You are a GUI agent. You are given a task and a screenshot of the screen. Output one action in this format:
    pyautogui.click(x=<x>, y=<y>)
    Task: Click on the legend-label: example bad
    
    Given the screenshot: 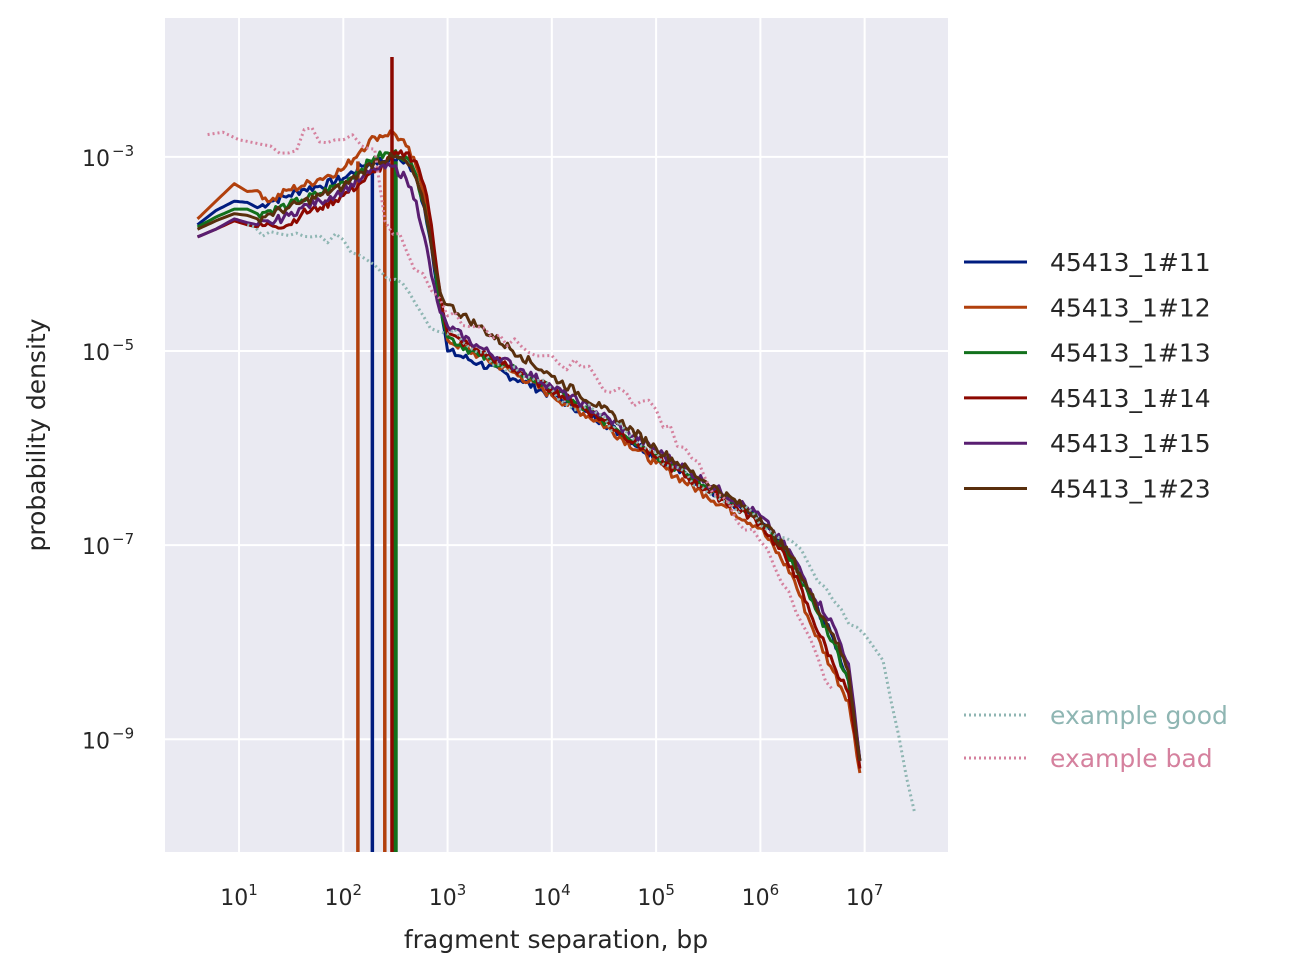 What is the action you would take?
    pyautogui.click(x=1131, y=758)
    